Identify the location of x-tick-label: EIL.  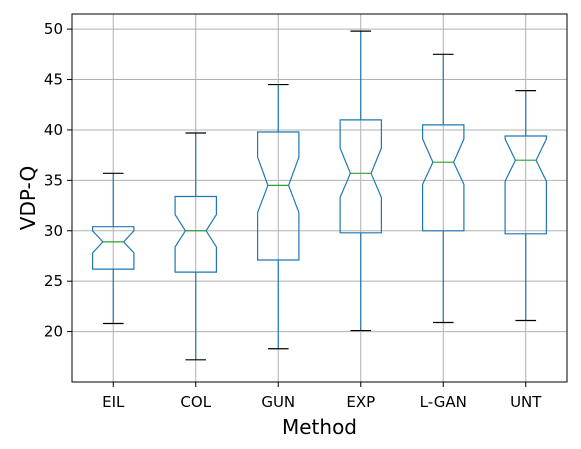
(113, 402).